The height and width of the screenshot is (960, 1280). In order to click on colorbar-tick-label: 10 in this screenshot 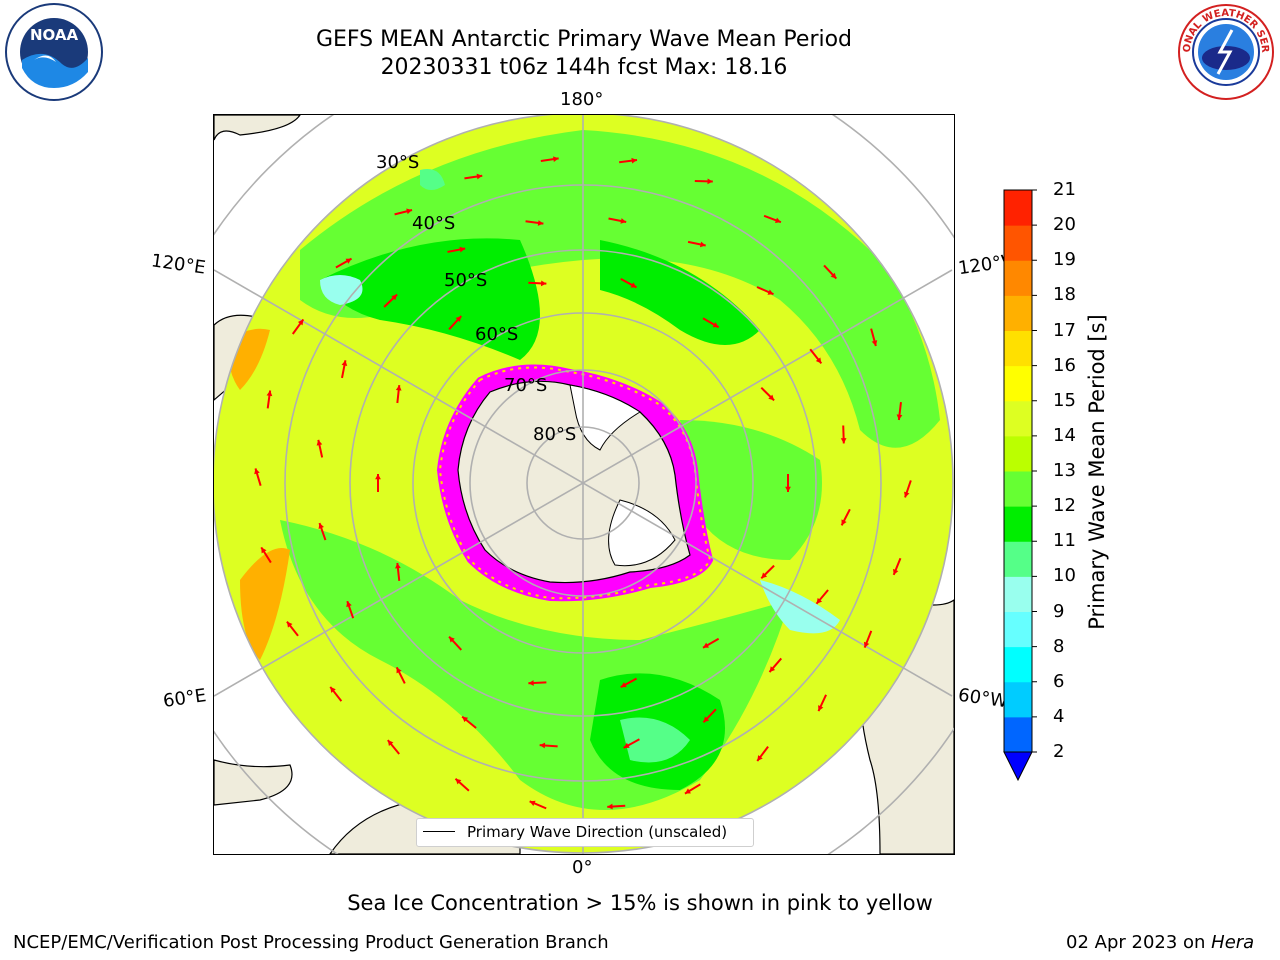, I will do `click(1064, 576)`.